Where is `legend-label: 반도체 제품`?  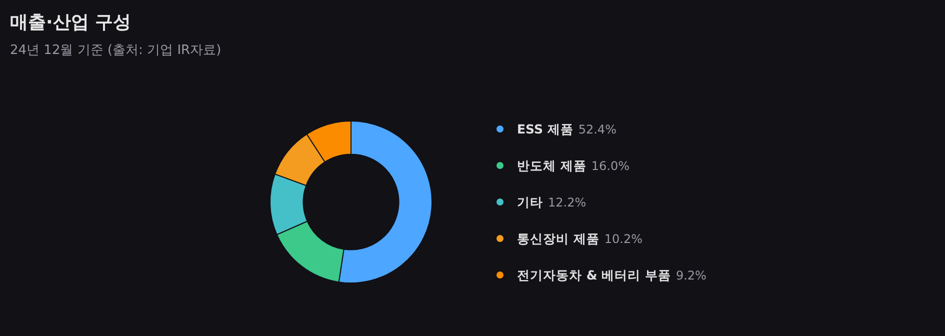 legend-label: 반도체 제품 is located at coordinates (551, 165).